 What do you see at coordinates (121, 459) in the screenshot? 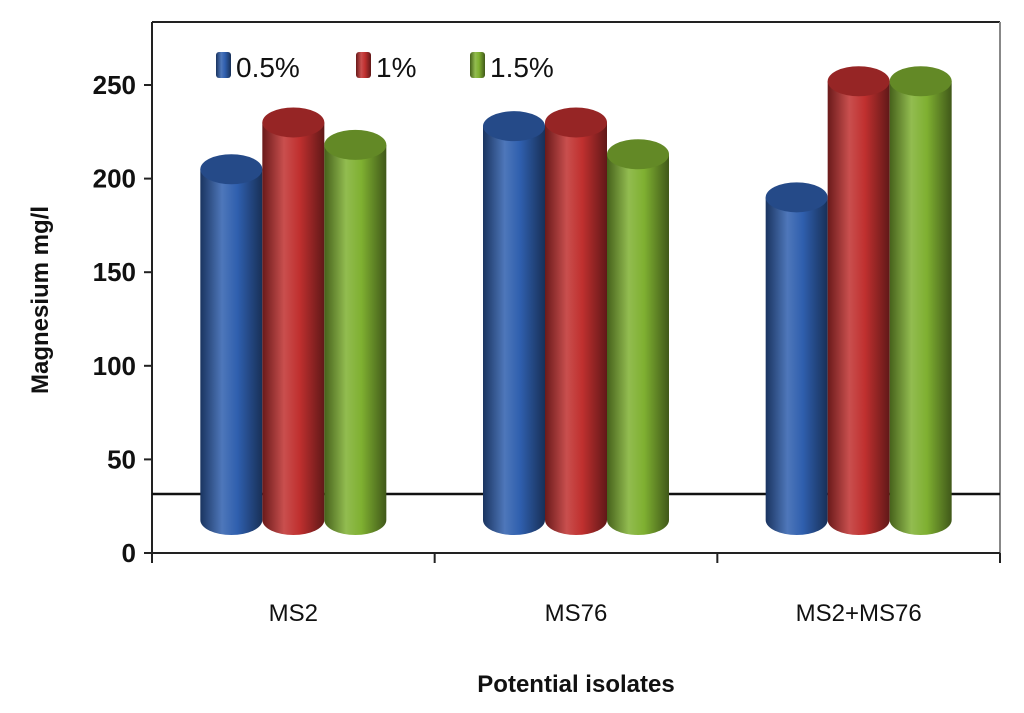
I see `y-tick-label: 50` at bounding box center [121, 459].